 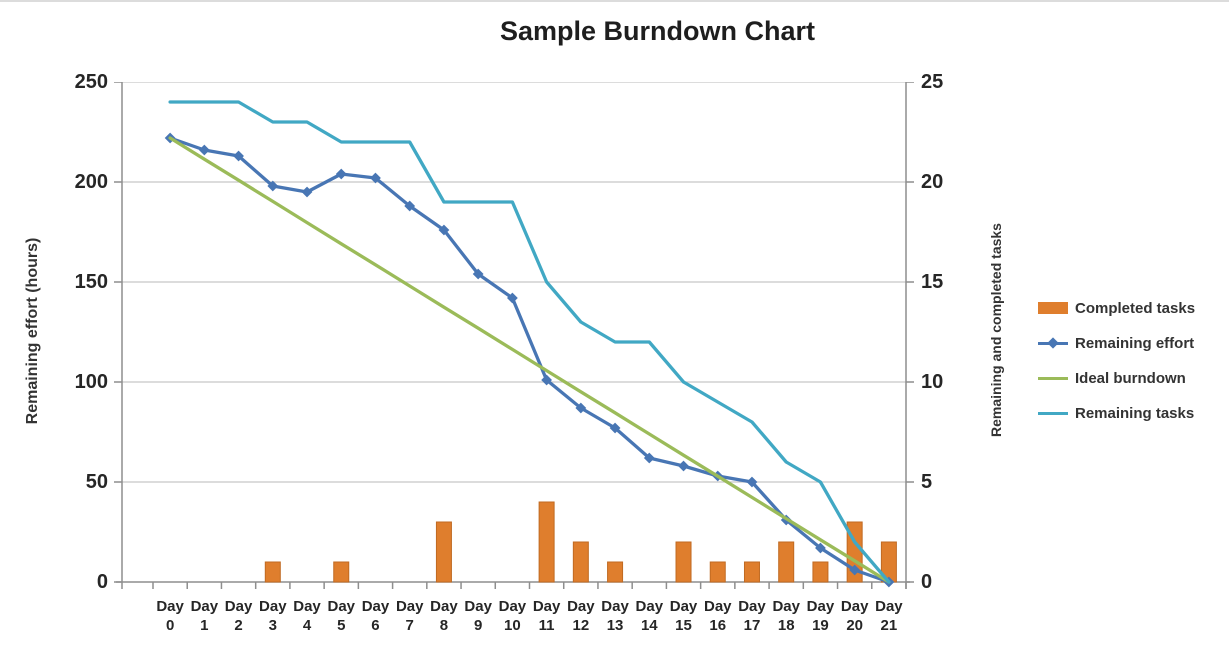 What do you see at coordinates (512, 616) in the screenshot?
I see `x-axis-label: Day 10` at bounding box center [512, 616].